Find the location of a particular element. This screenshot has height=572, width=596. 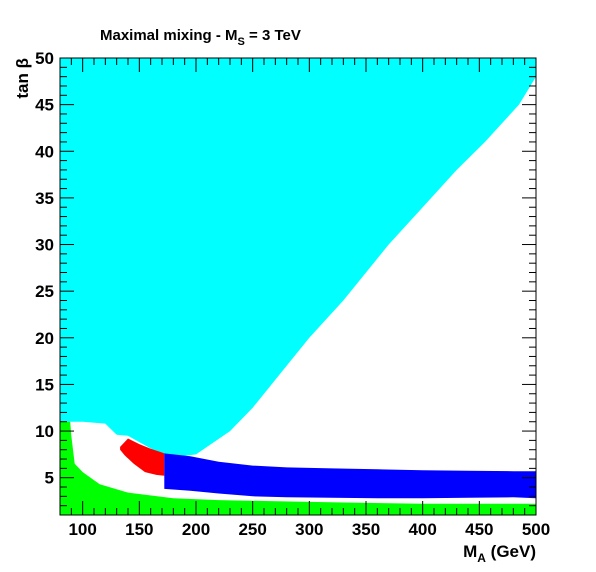

y-tick-label: 5 is located at coordinates (49, 478).